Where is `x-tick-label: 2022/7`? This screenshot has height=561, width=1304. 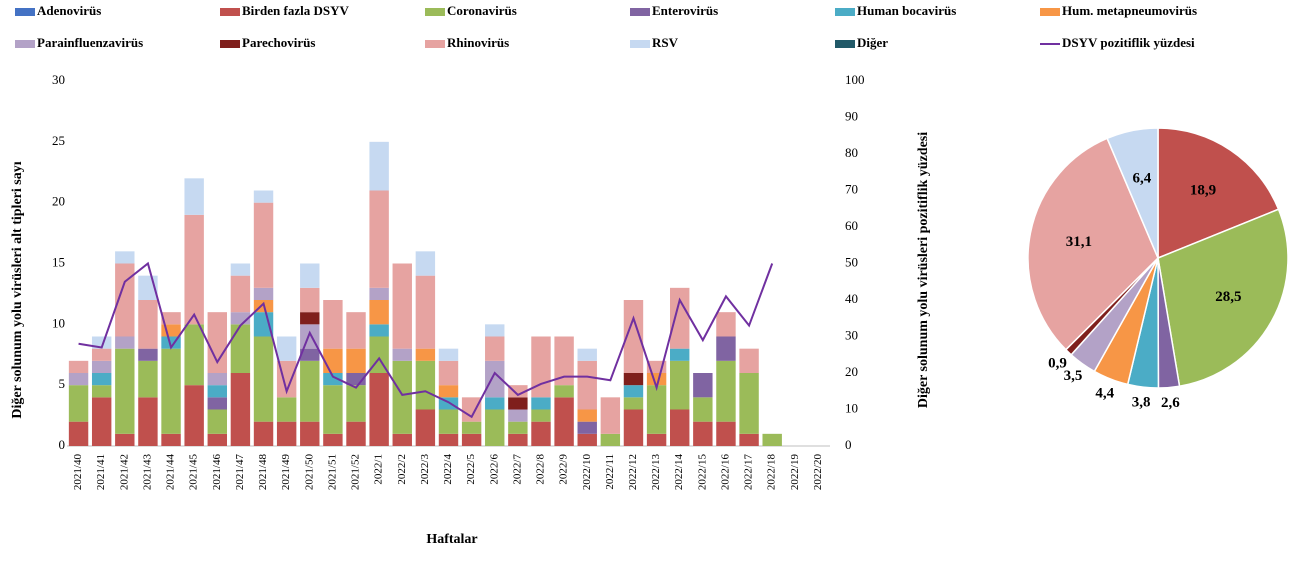 x-tick-label: 2022/7 is located at coordinates (517, 469).